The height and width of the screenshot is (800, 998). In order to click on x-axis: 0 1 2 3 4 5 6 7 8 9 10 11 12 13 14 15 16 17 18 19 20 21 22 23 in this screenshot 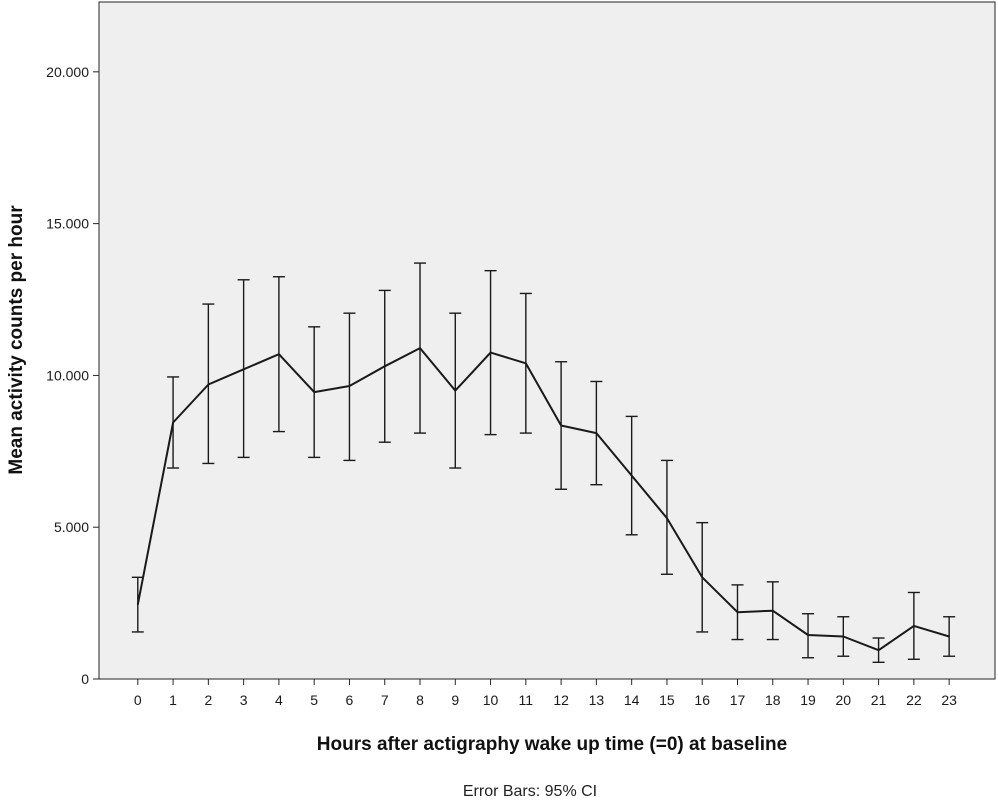, I will do `click(545, 693)`.